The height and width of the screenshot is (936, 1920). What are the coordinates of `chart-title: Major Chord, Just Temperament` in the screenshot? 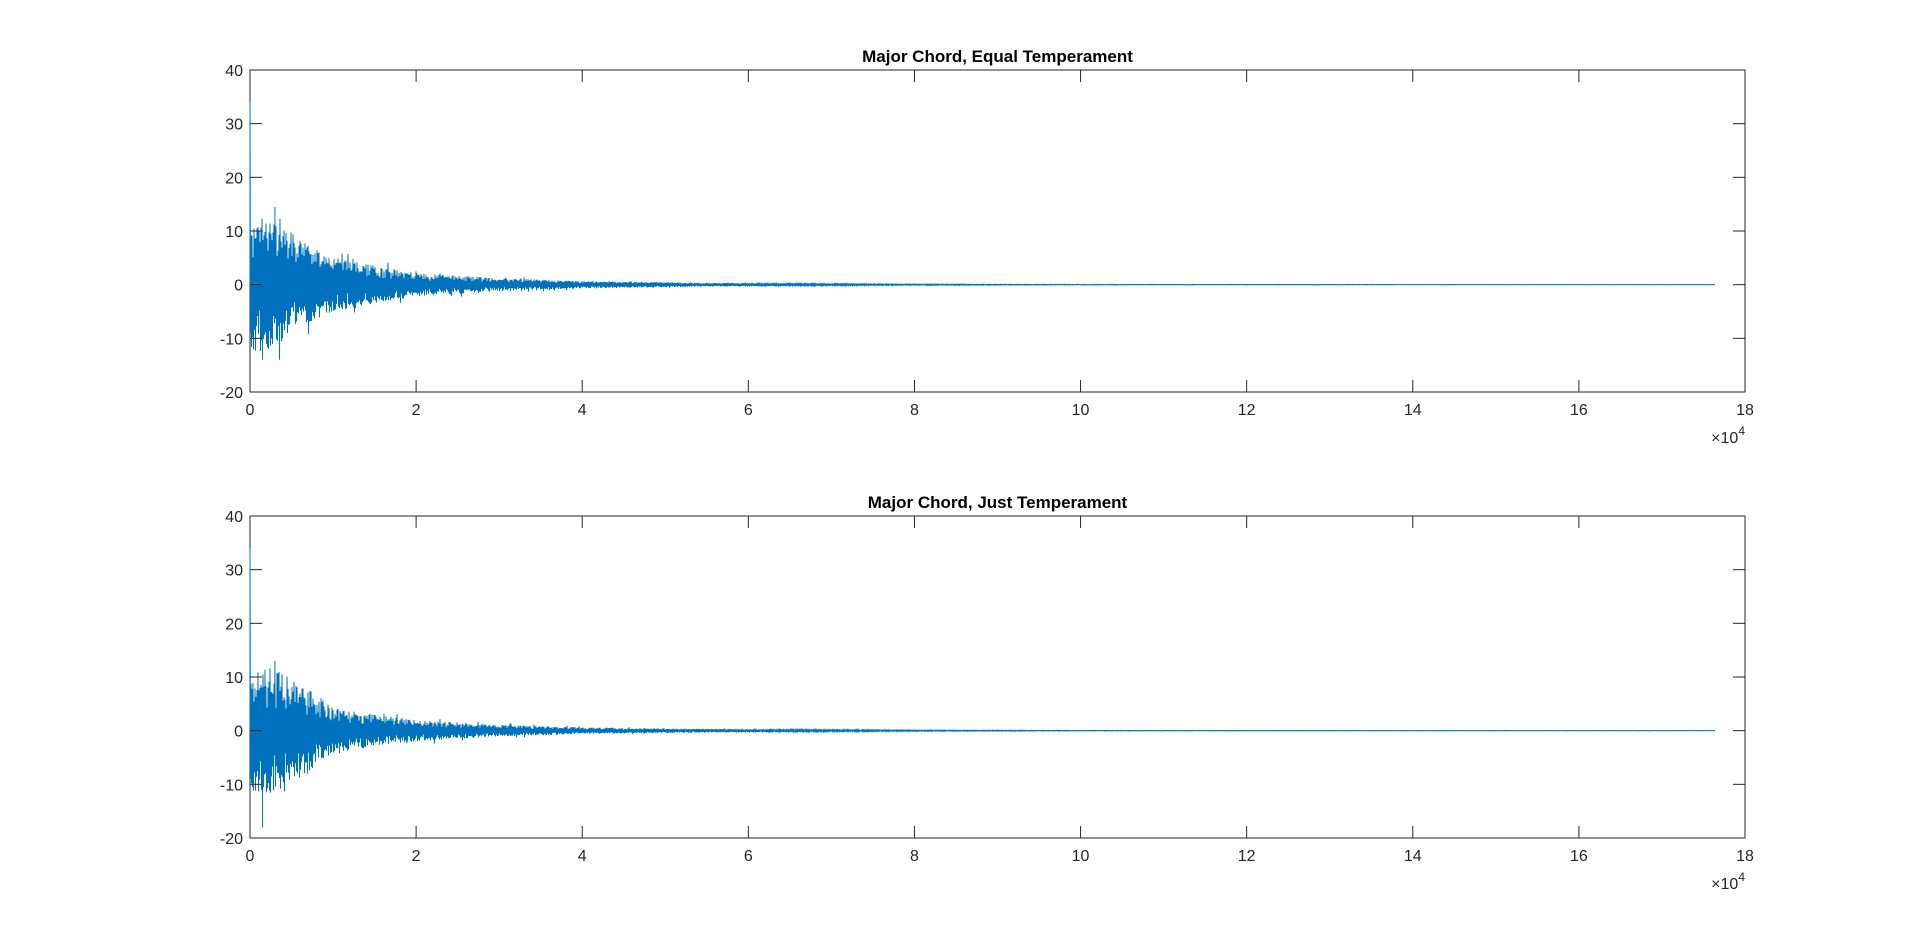 It's located at (998, 502).